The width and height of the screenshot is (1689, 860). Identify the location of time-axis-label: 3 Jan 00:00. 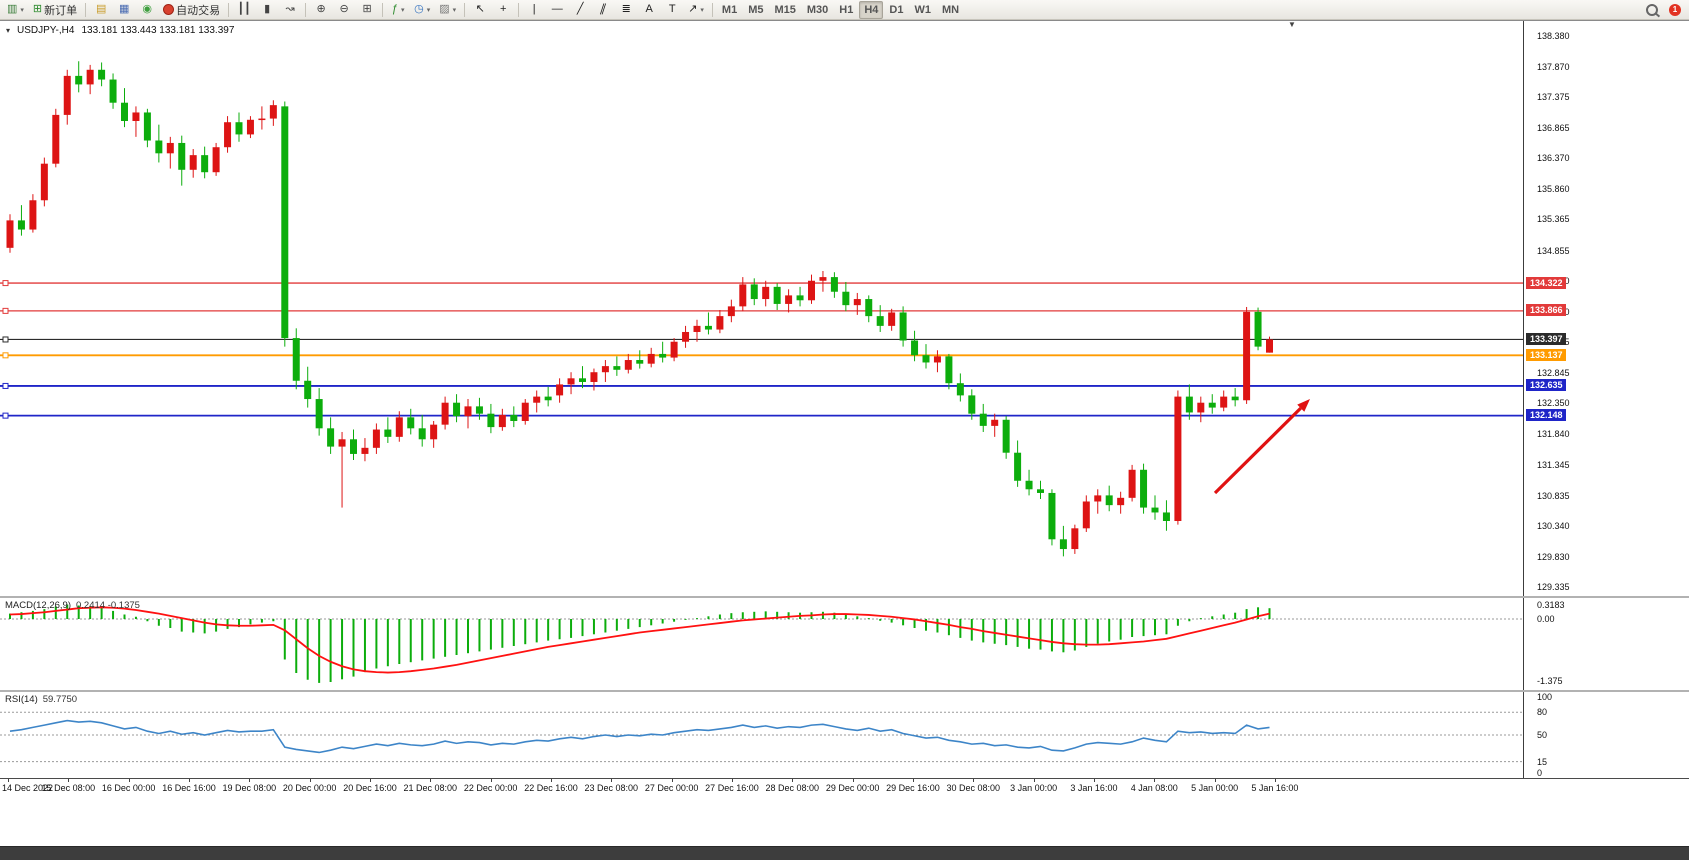
(1034, 788).